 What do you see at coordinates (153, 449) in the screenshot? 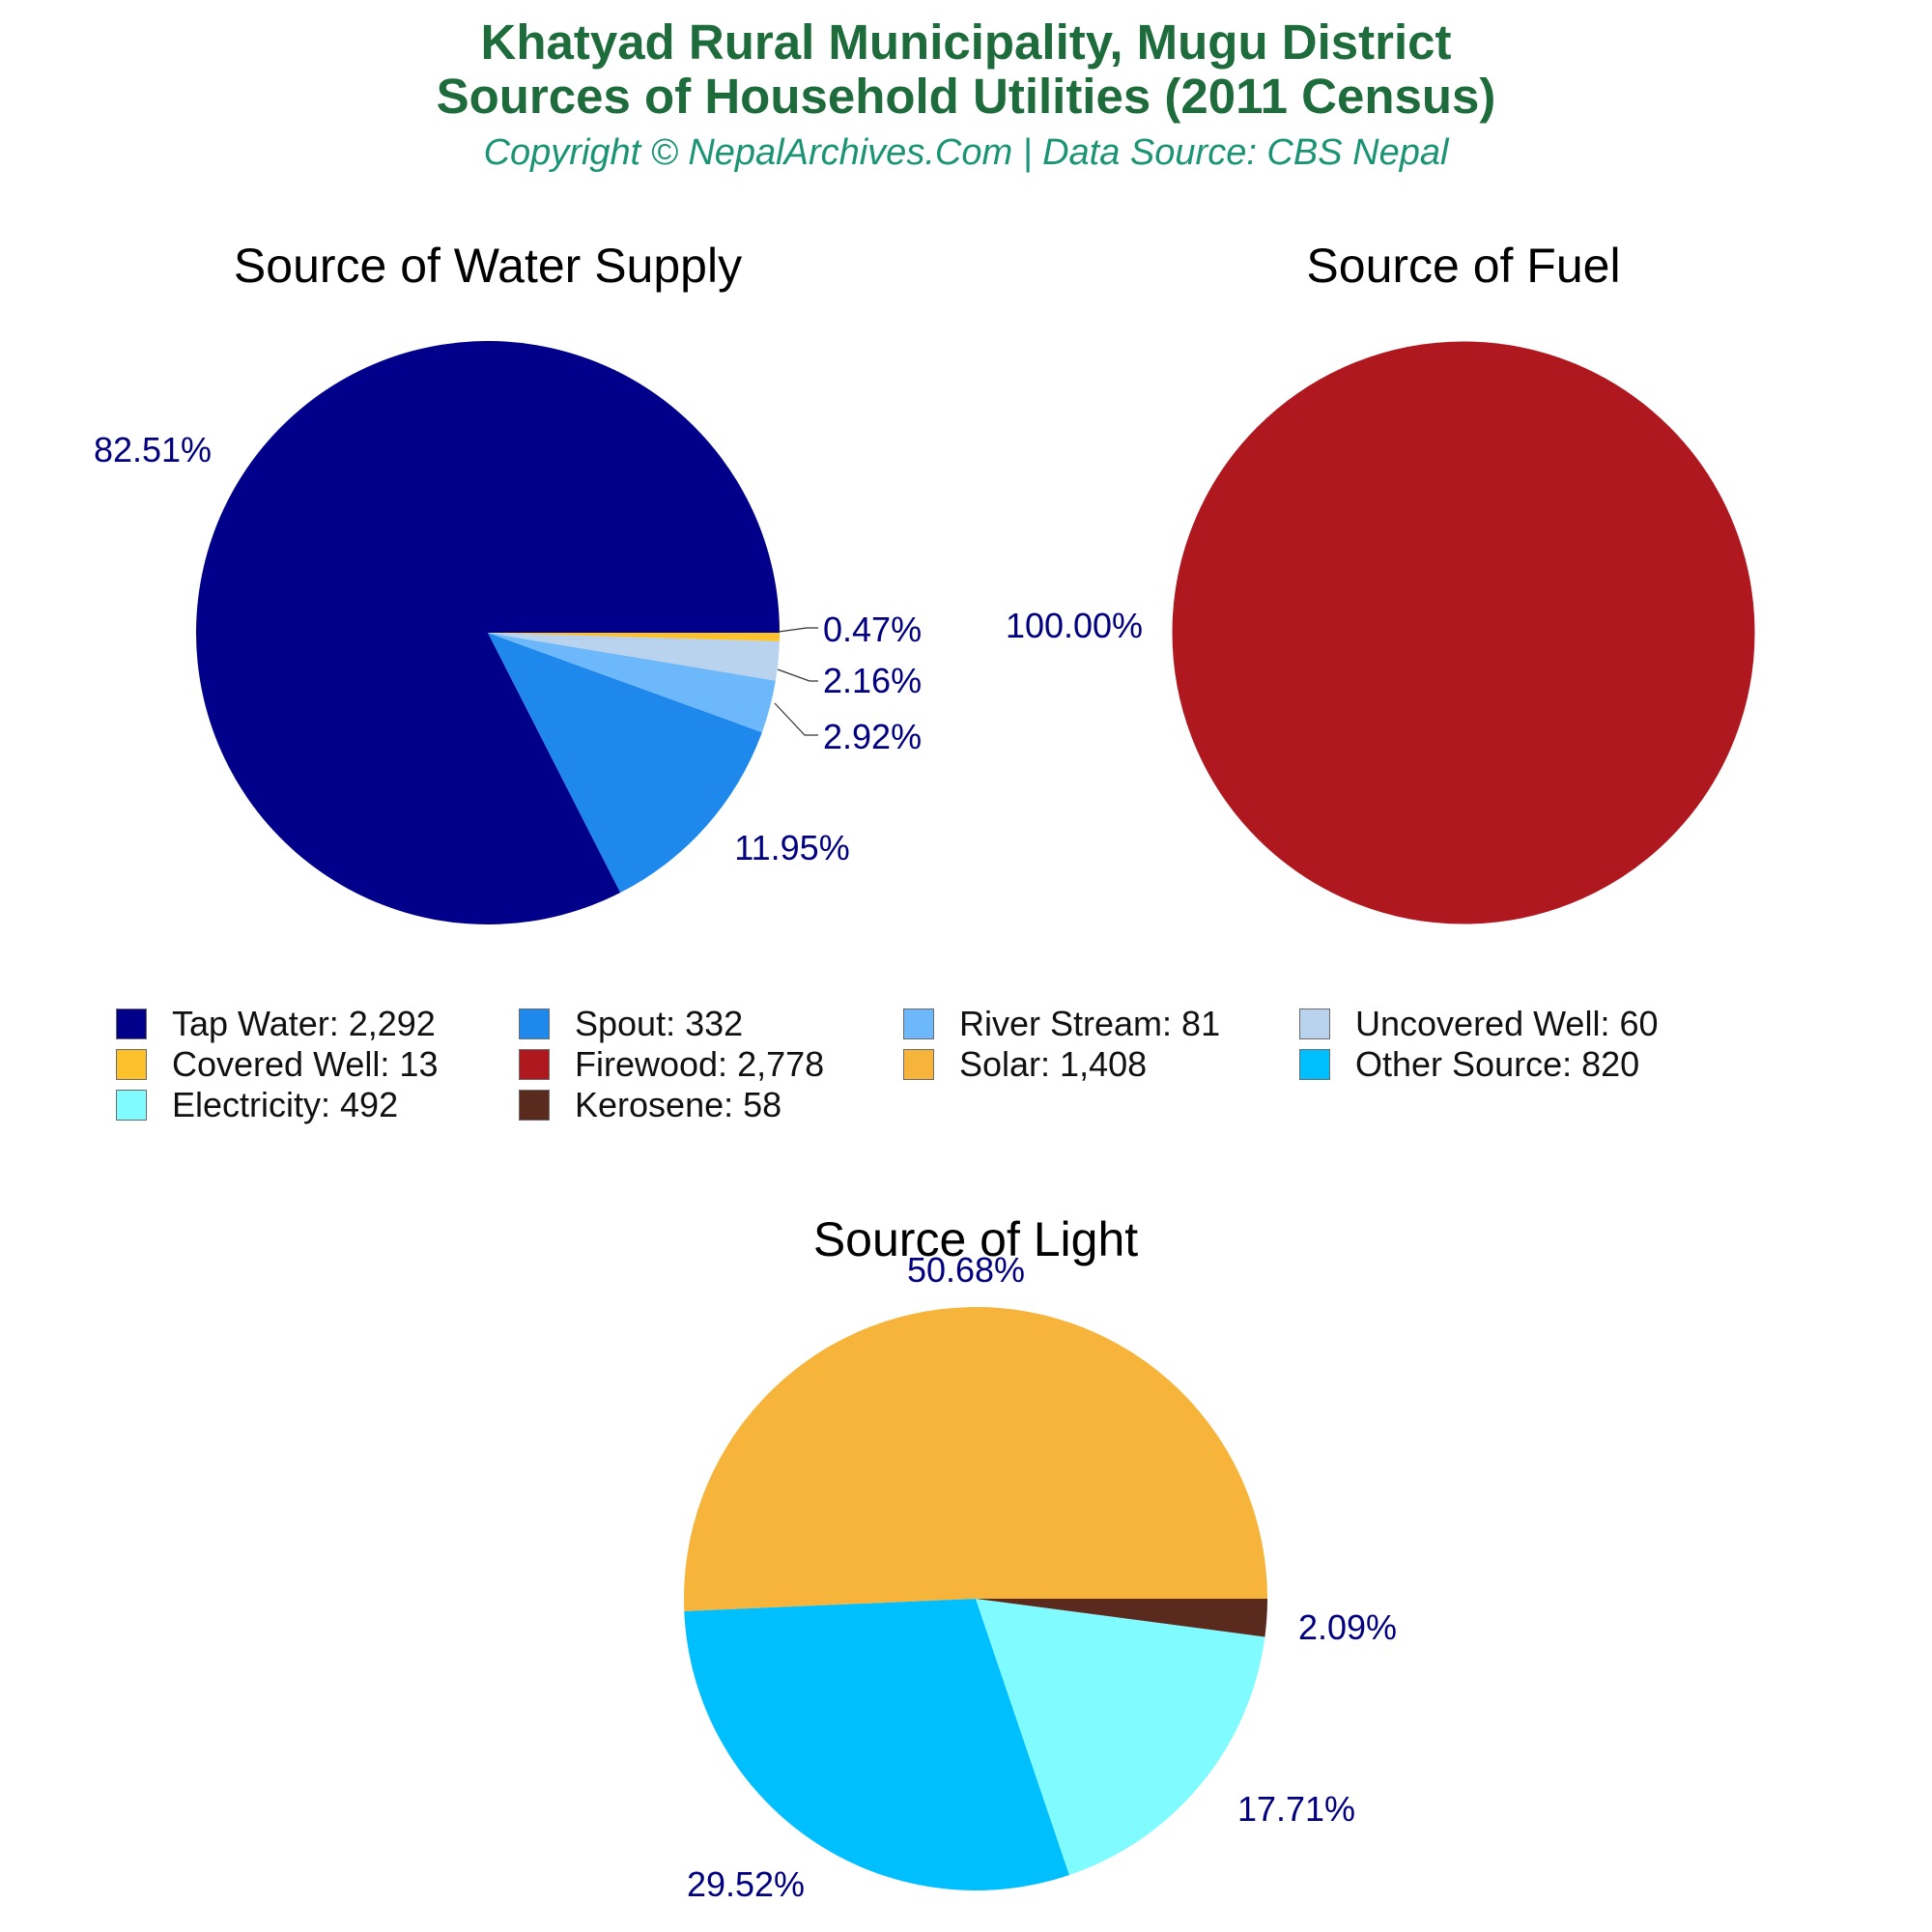
I see `pct-label-tap-water: 82.51%` at bounding box center [153, 449].